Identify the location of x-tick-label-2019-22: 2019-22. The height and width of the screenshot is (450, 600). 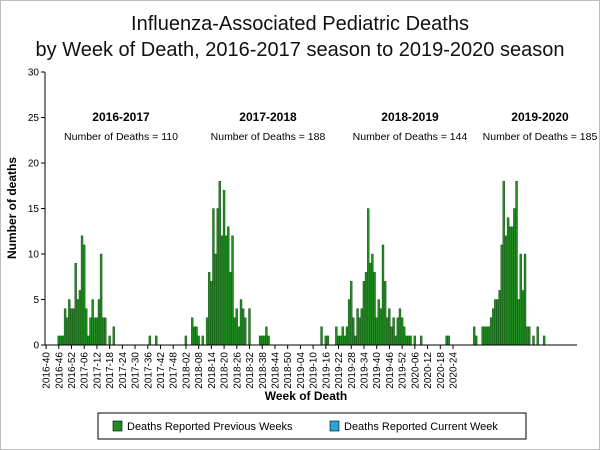
(339, 370).